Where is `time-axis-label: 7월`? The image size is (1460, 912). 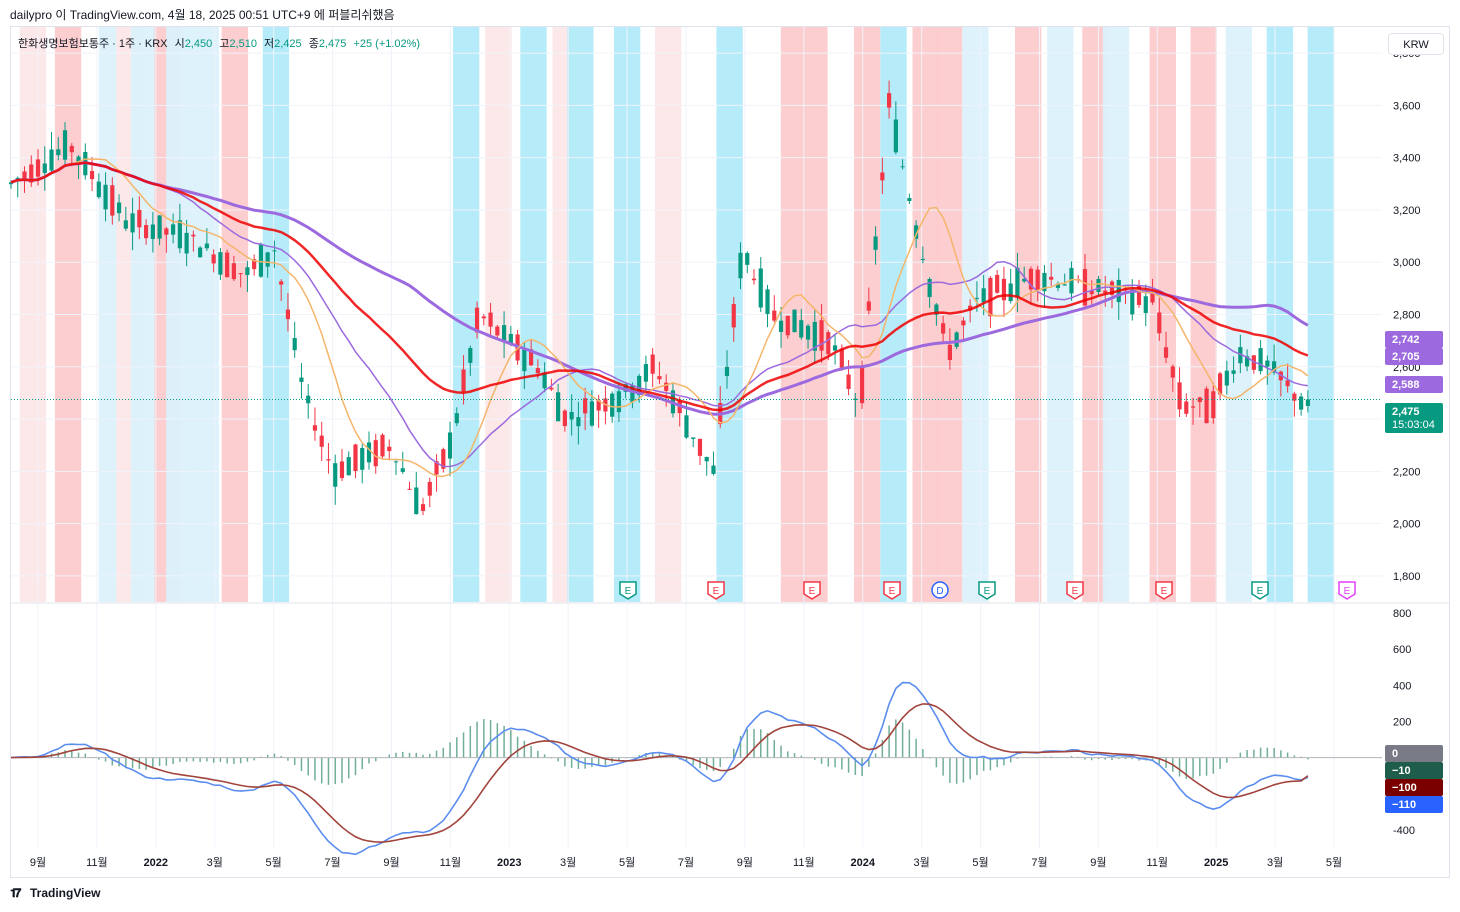 time-axis-label: 7월 is located at coordinates (332, 862).